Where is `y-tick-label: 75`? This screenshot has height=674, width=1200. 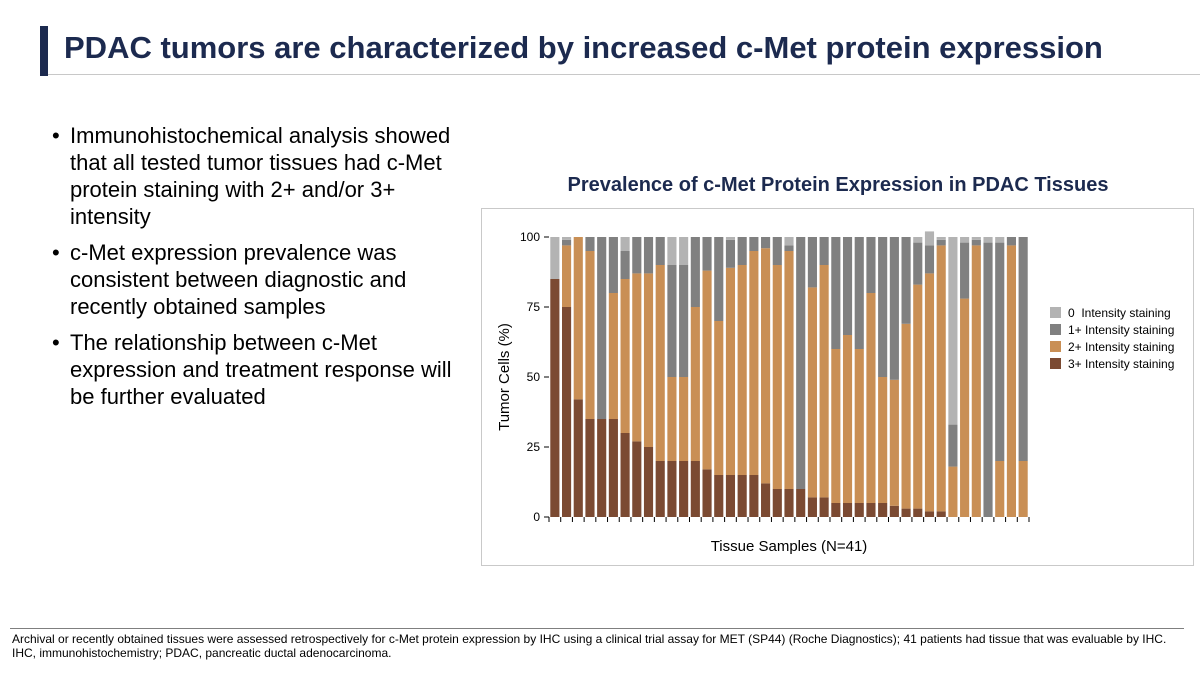 y-tick-label: 75 is located at coordinates (534, 307).